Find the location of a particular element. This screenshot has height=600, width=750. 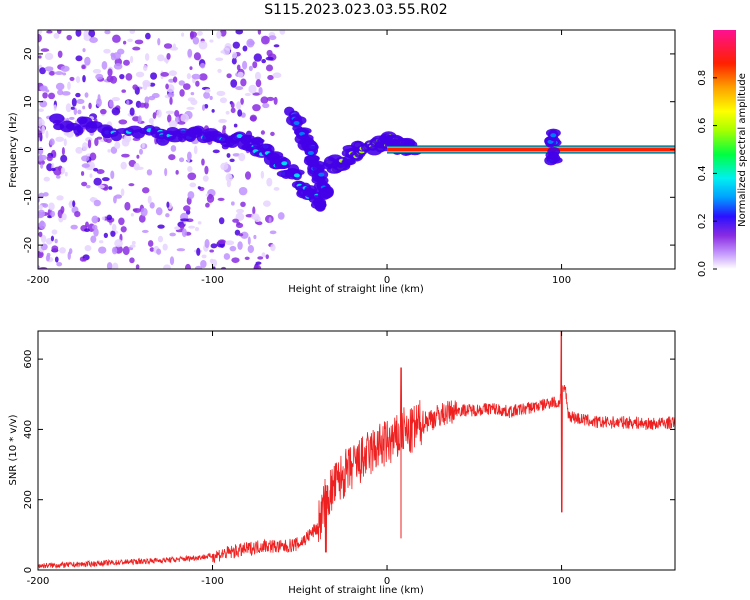

y-tick-label: -20 is located at coordinates (28, 245).